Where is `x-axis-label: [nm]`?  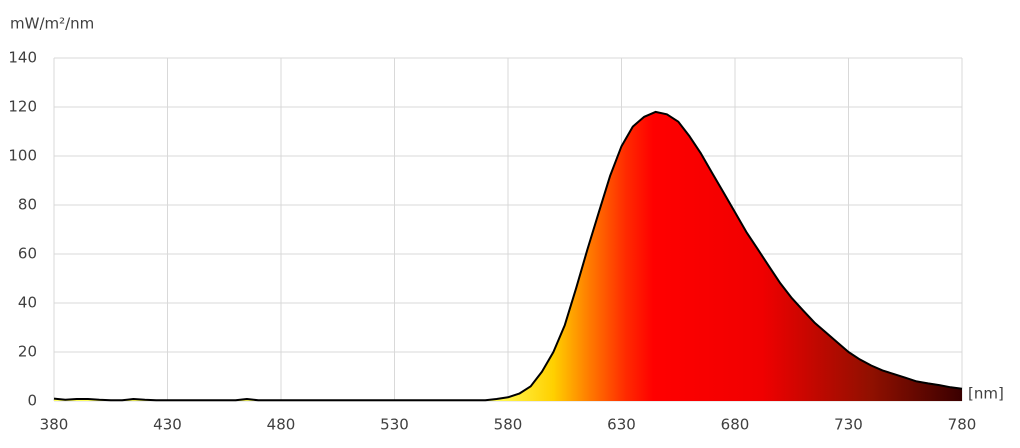 x-axis-label: [nm] is located at coordinates (986, 394).